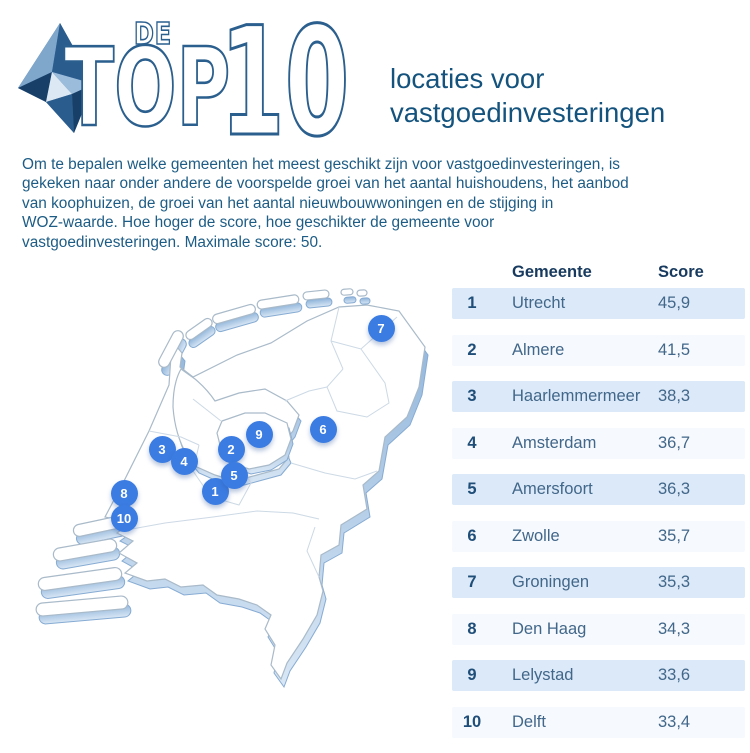 Image resolution: width=750 pixels, height=753 pixels. What do you see at coordinates (598, 350) in the screenshot?
I see `table-row: 2 Almere 41,5` at bounding box center [598, 350].